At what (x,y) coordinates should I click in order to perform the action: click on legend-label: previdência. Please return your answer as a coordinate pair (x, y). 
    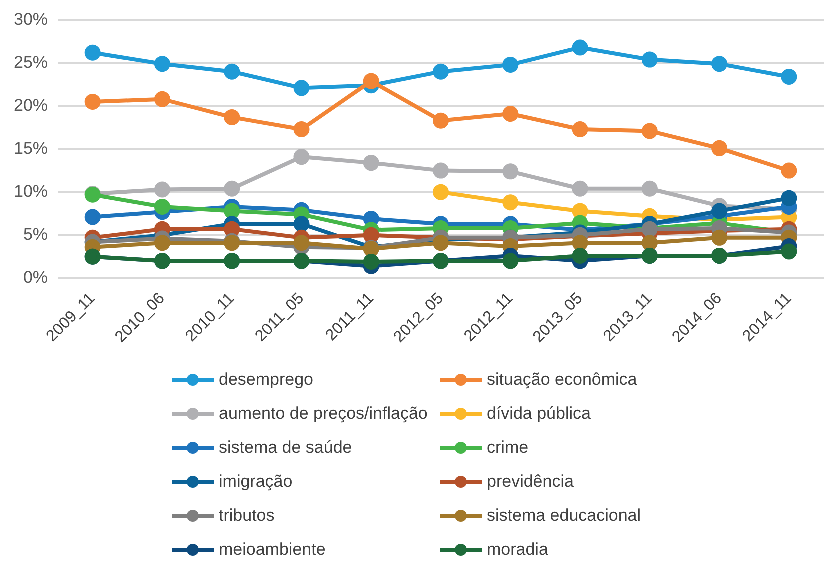
    Looking at the image, I should click on (530, 482).